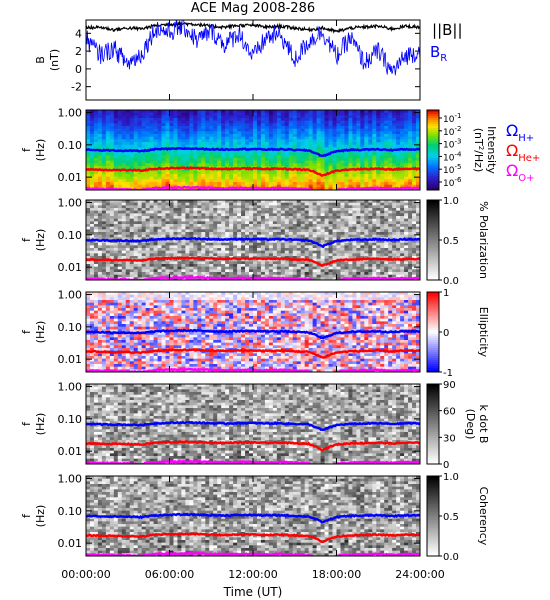  What do you see at coordinates (446, 293) in the screenshot?
I see `colorbar-tick-label: 1` at bounding box center [446, 293].